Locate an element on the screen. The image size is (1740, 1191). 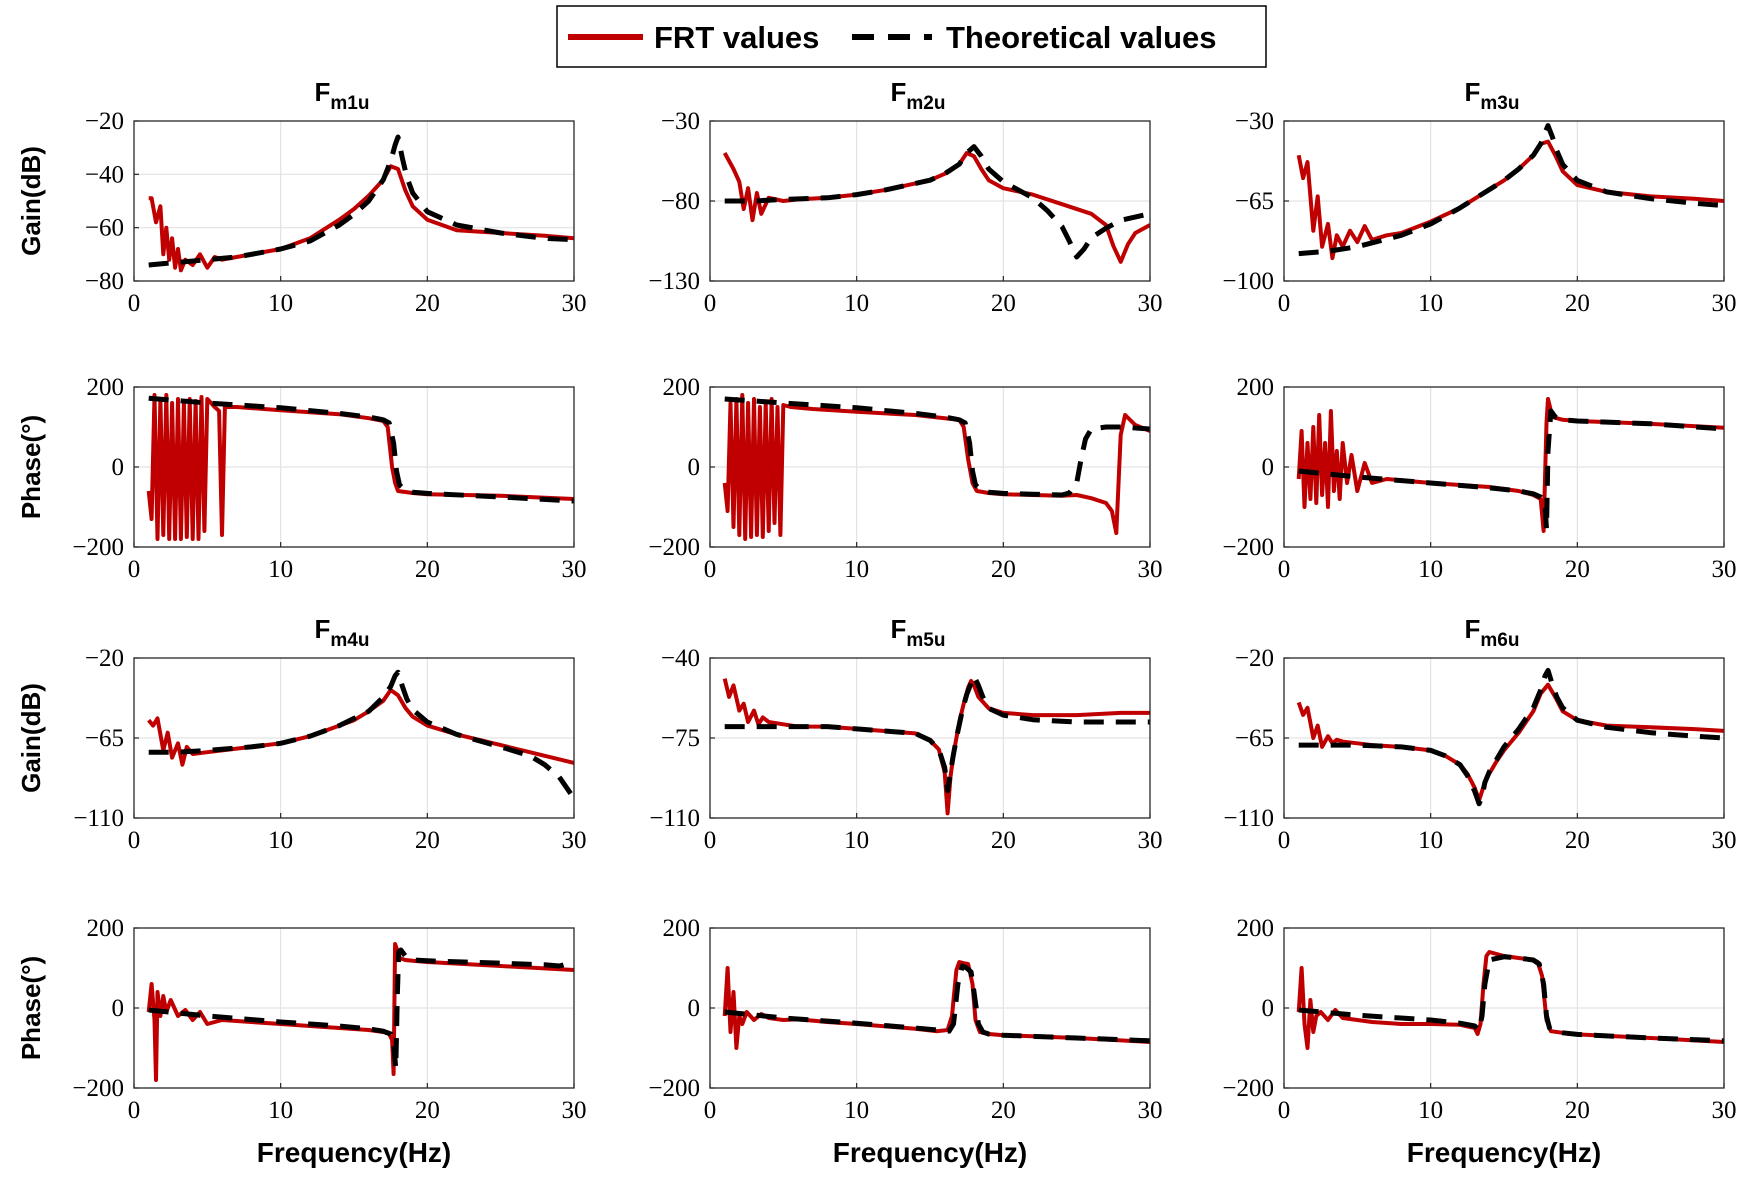
subplot-title: Fm2u is located at coordinates (918, 95).